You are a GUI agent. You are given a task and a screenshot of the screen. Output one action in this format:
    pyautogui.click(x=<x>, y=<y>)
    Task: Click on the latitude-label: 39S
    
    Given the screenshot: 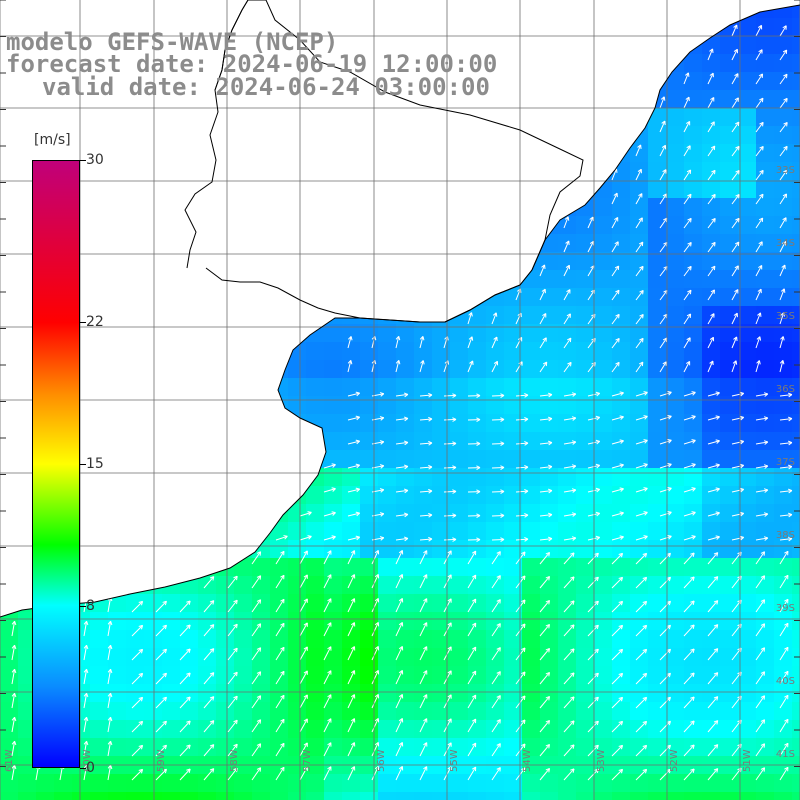 What is the action you would take?
    pyautogui.click(x=785, y=608)
    